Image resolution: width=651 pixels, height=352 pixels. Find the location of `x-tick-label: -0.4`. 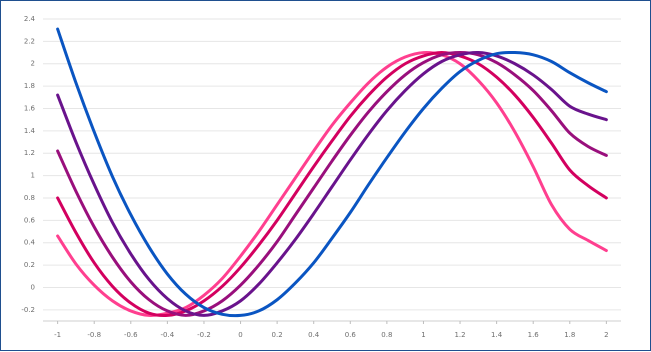

x-tick-label: -0.4 is located at coordinates (168, 335).